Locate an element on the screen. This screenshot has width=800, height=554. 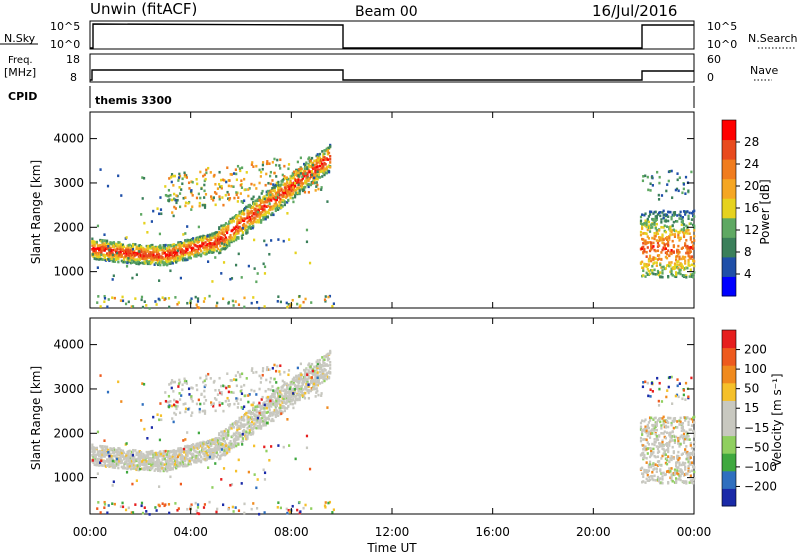
nsky-trace is located at coordinates (392, 36).